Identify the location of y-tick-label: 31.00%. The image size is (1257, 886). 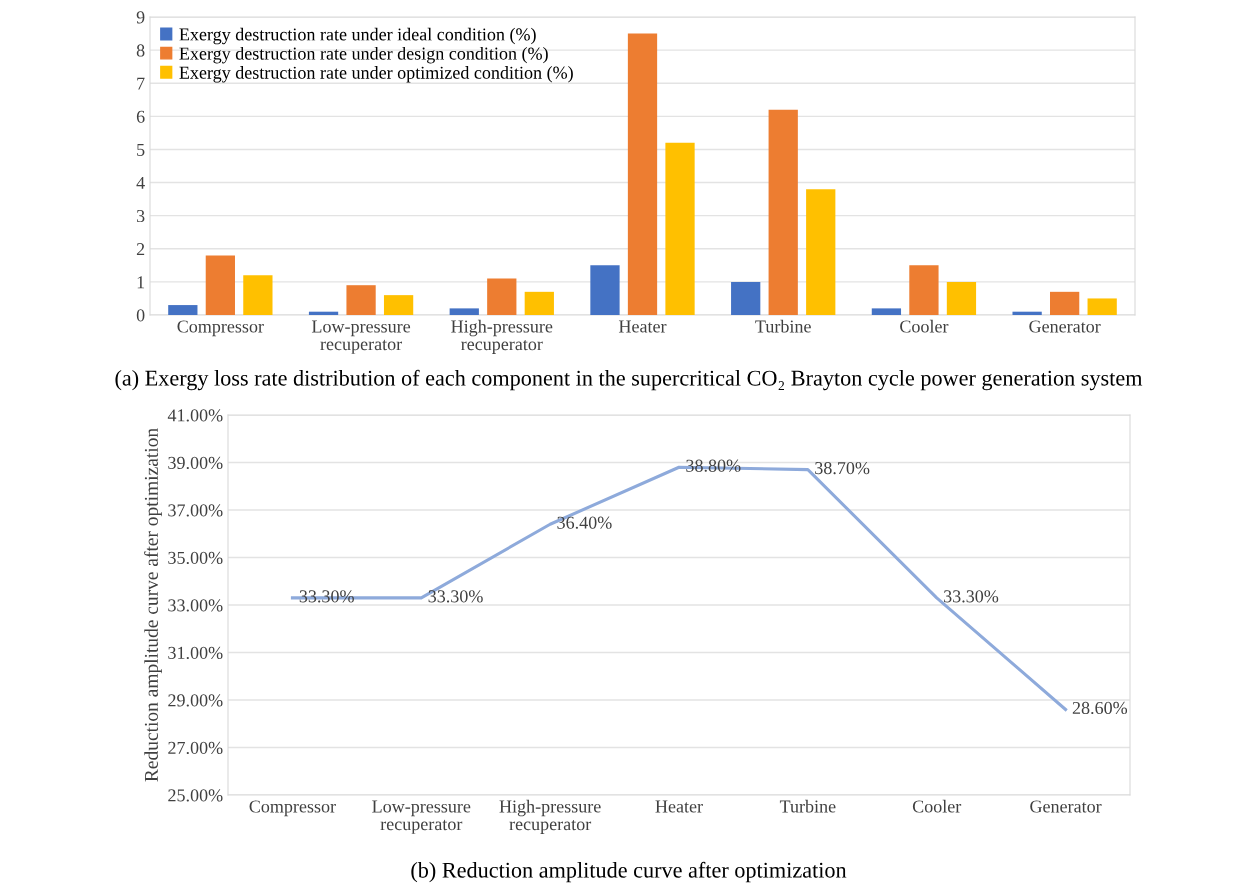
(195, 653).